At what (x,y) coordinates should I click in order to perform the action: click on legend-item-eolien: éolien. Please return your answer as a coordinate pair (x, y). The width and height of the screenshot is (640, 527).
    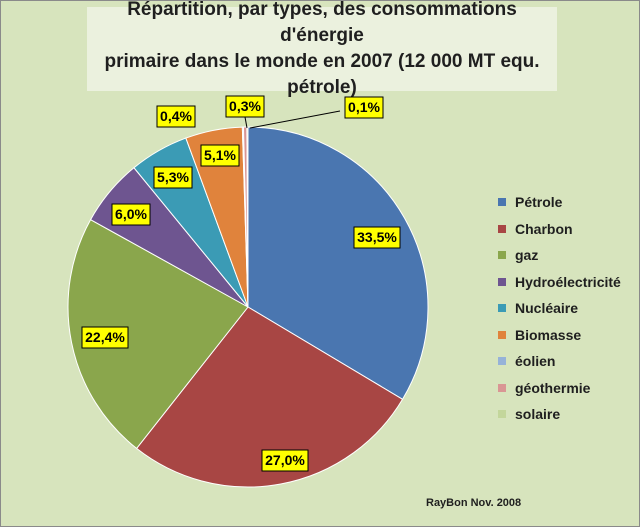
    Looking at the image, I should click on (559, 361).